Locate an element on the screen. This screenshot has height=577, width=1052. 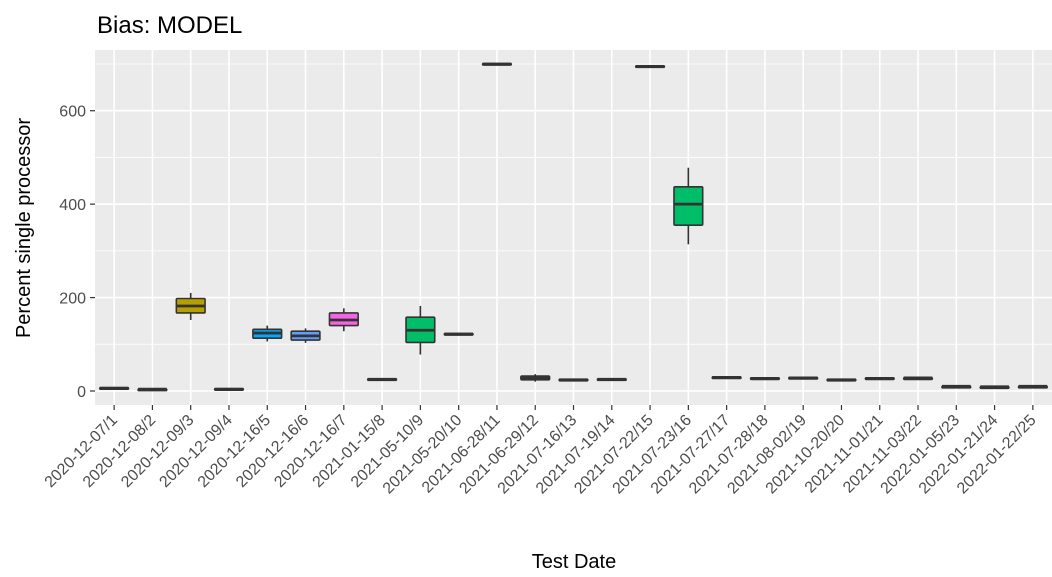
x-axis-title: Test Date is located at coordinates (574, 562).